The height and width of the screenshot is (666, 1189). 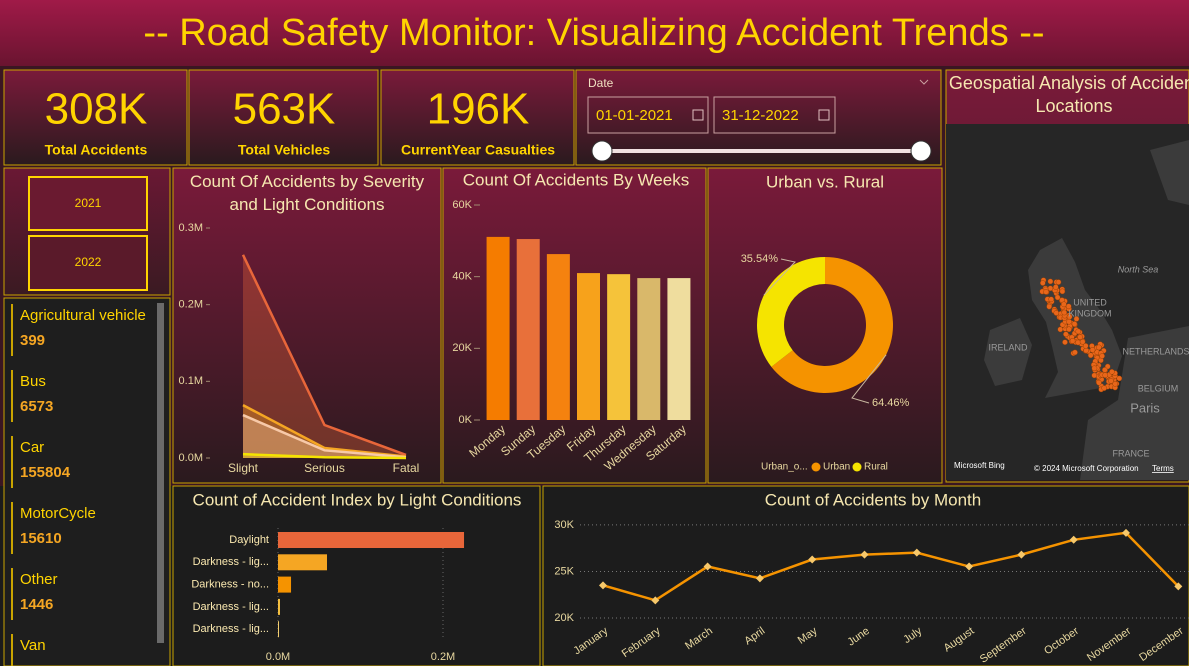 I want to click on map-label: North Sea, so click(x=1138, y=269).